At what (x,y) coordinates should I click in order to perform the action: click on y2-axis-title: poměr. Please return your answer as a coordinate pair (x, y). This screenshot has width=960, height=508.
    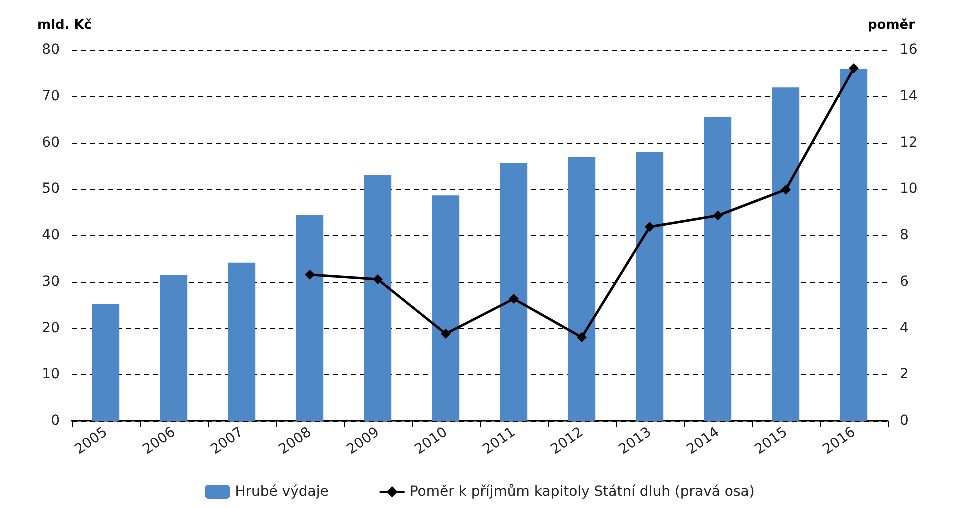
    Looking at the image, I should click on (892, 25).